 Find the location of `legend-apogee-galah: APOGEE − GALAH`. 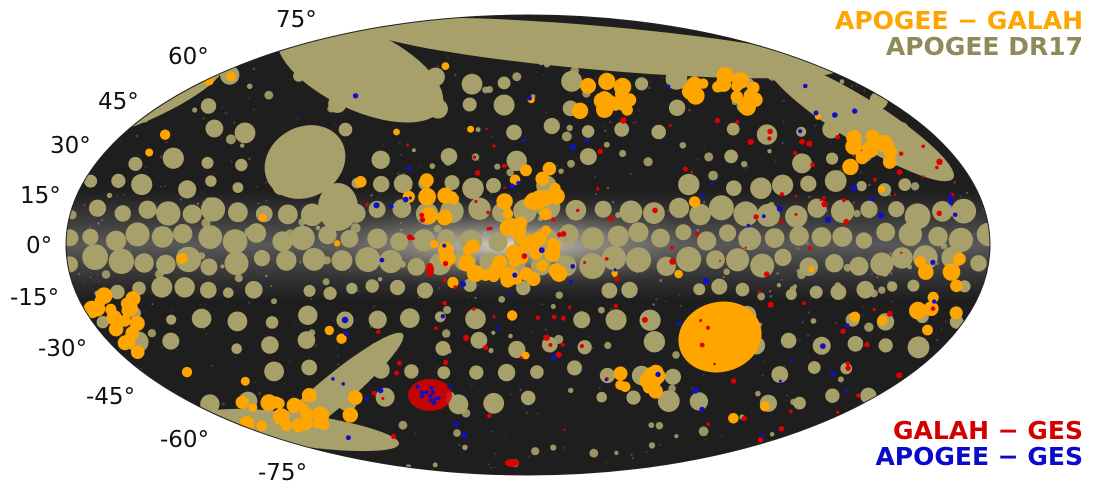

legend-apogee-galah: APOGEE − GALAH is located at coordinates (958, 20).